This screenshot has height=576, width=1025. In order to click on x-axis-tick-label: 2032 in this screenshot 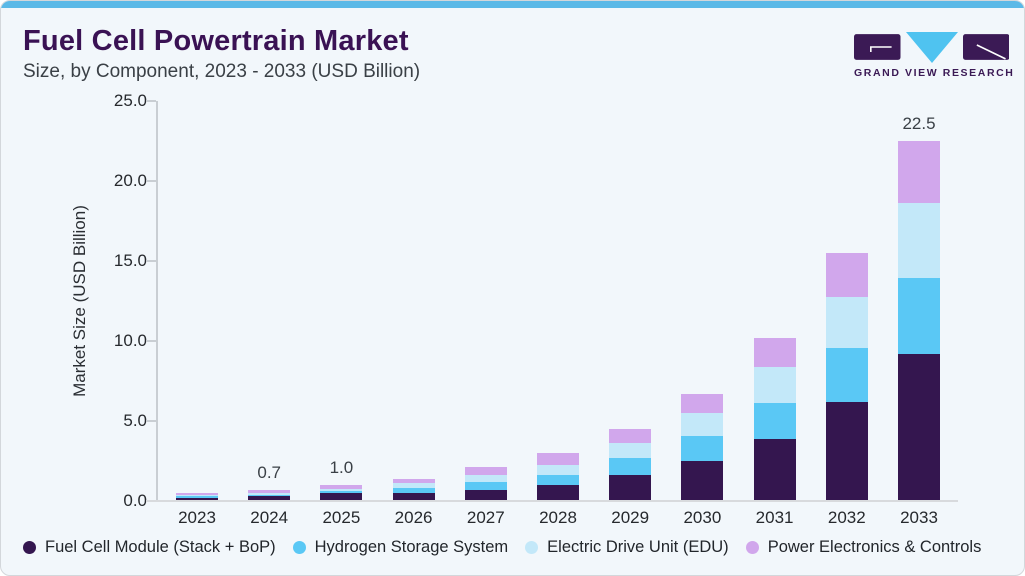, I will do `click(846, 517)`.